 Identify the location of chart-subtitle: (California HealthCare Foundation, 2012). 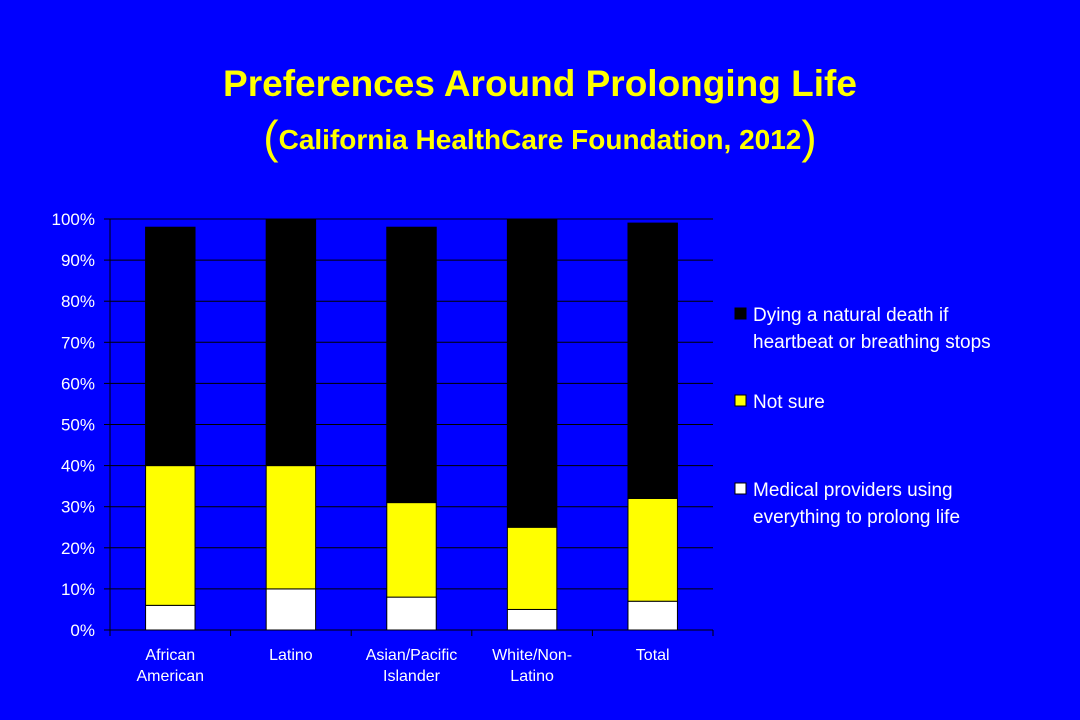
(540, 138).